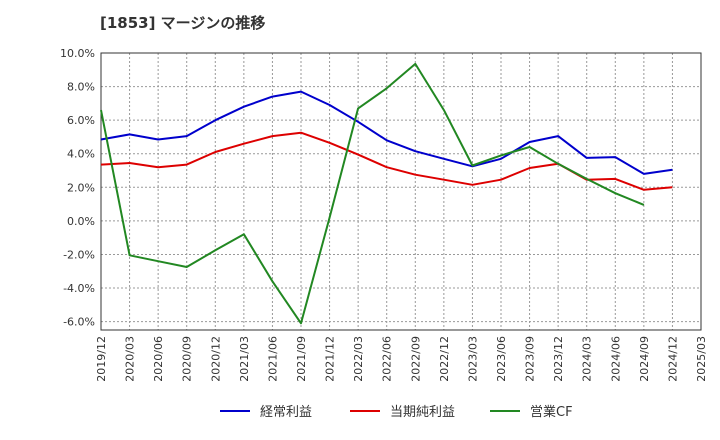  What do you see at coordinates (81, 87) in the screenshot?
I see `y-tick-label: 8.0%` at bounding box center [81, 87].